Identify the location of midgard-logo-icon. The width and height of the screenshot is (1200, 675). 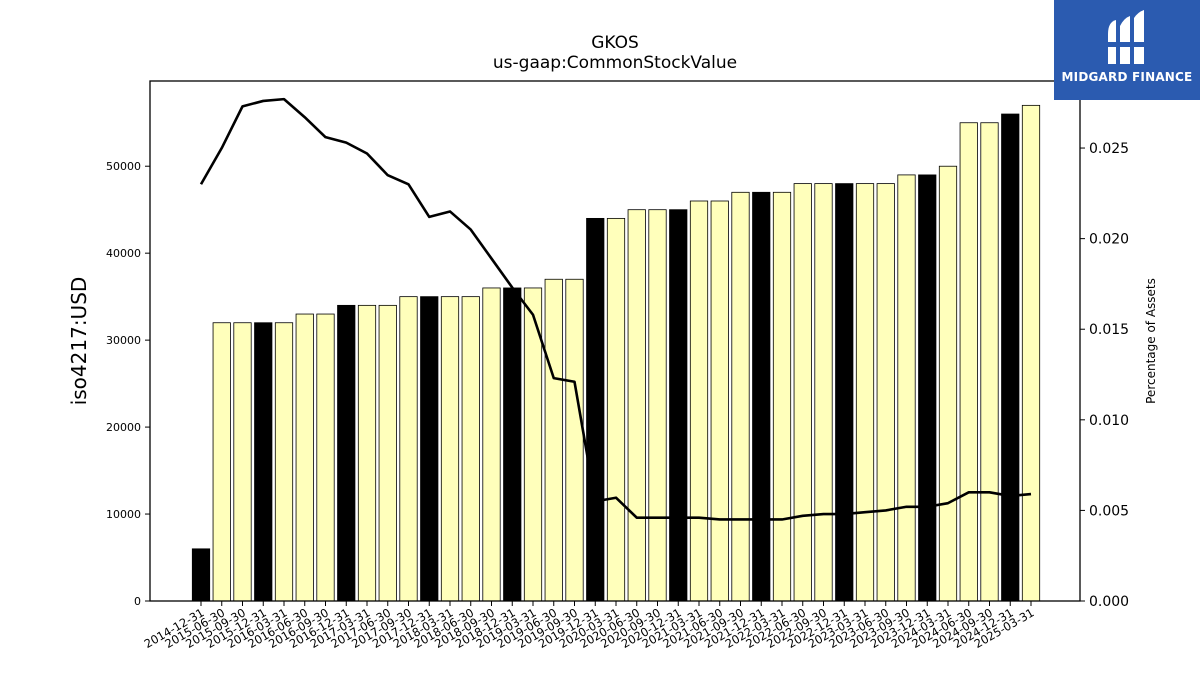
(1126, 37).